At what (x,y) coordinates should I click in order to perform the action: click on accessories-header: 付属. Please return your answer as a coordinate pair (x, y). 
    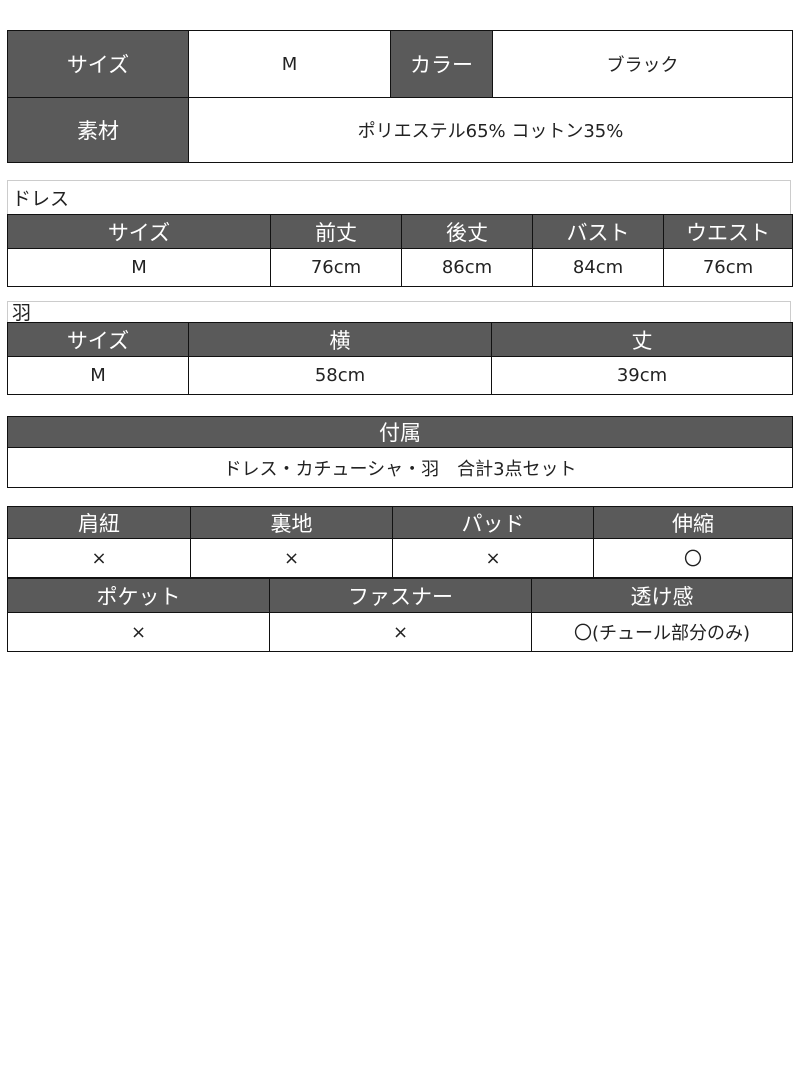
    Looking at the image, I should click on (400, 432).